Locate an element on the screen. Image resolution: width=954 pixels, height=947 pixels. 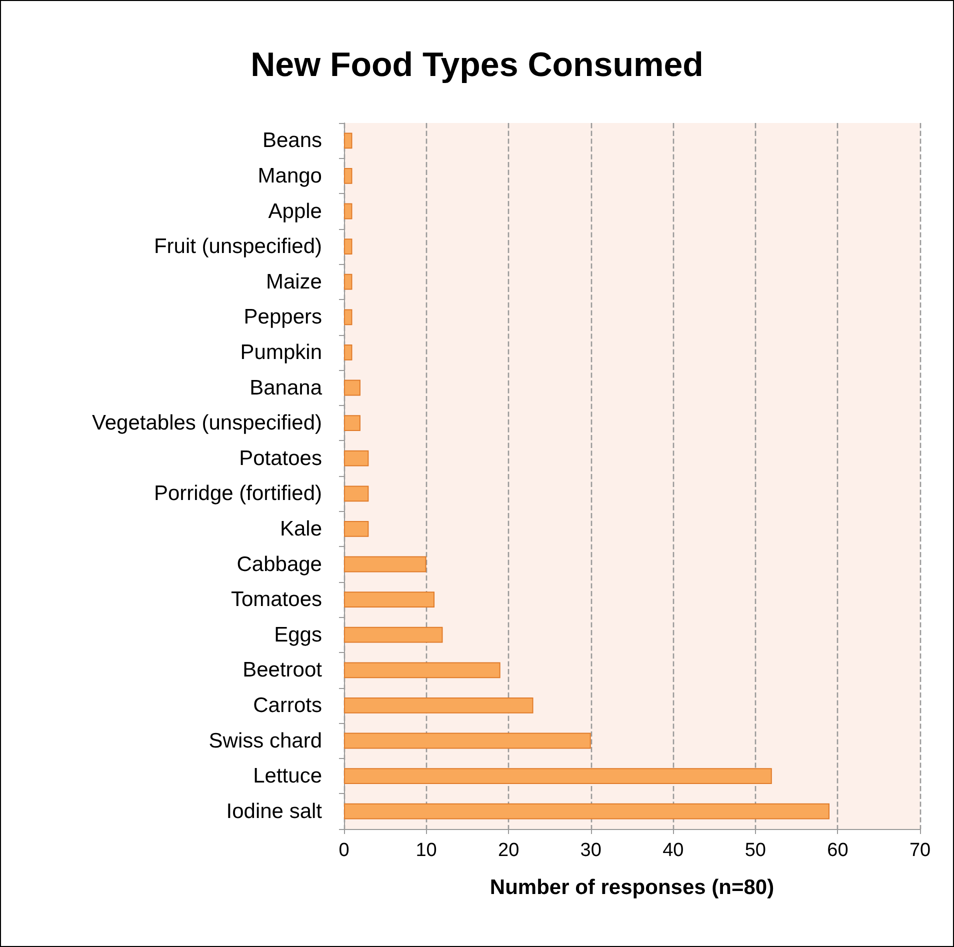
chart-title: New Food Types Consumed is located at coordinates (477, 65).